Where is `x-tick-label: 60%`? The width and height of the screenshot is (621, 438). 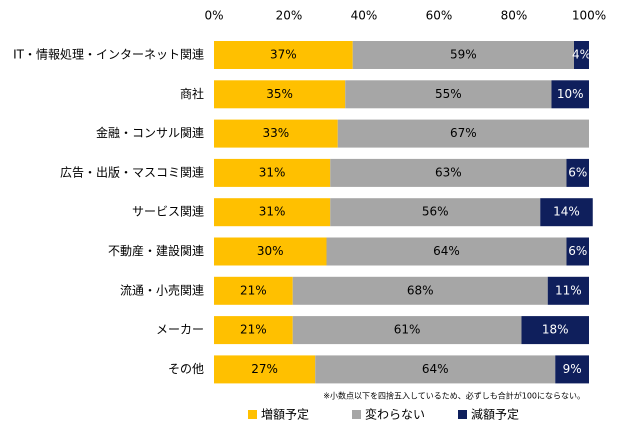
x-tick-label: 60% is located at coordinates (439, 16).